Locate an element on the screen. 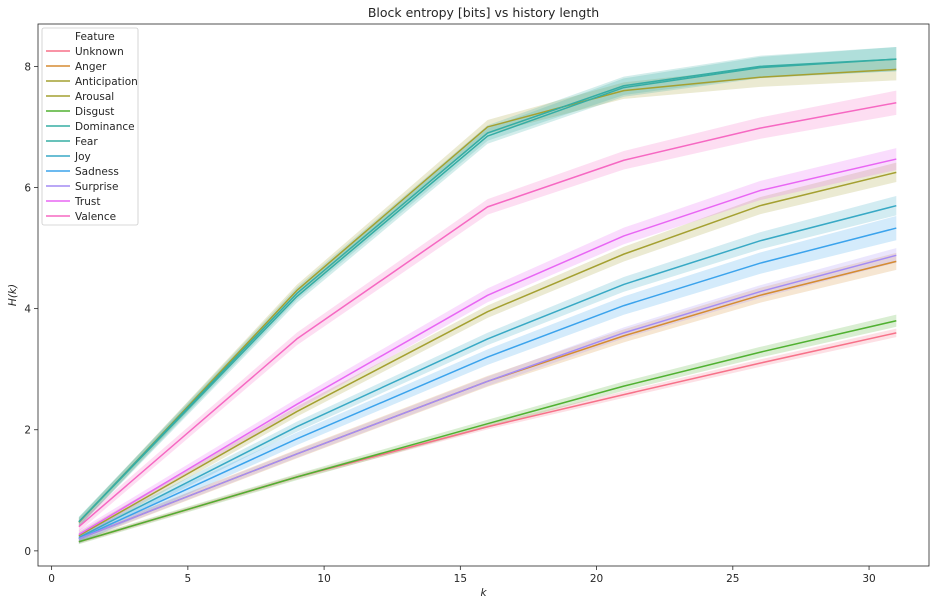 This screenshot has width=937, height=608. x-tick-label: 10 is located at coordinates (323, 579).